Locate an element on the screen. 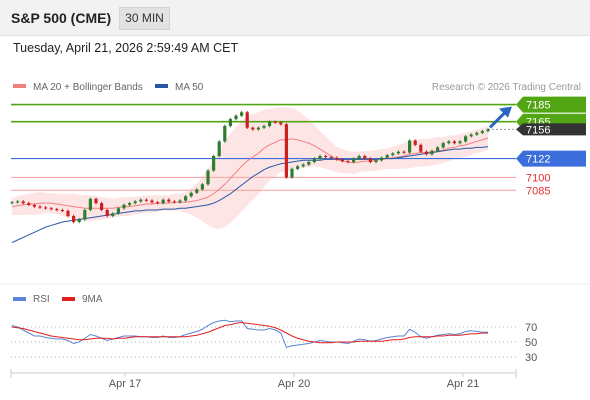 Image resolution: width=590 pixels, height=400 pixels. axis-tick-label: Apr 20 is located at coordinates (294, 384).